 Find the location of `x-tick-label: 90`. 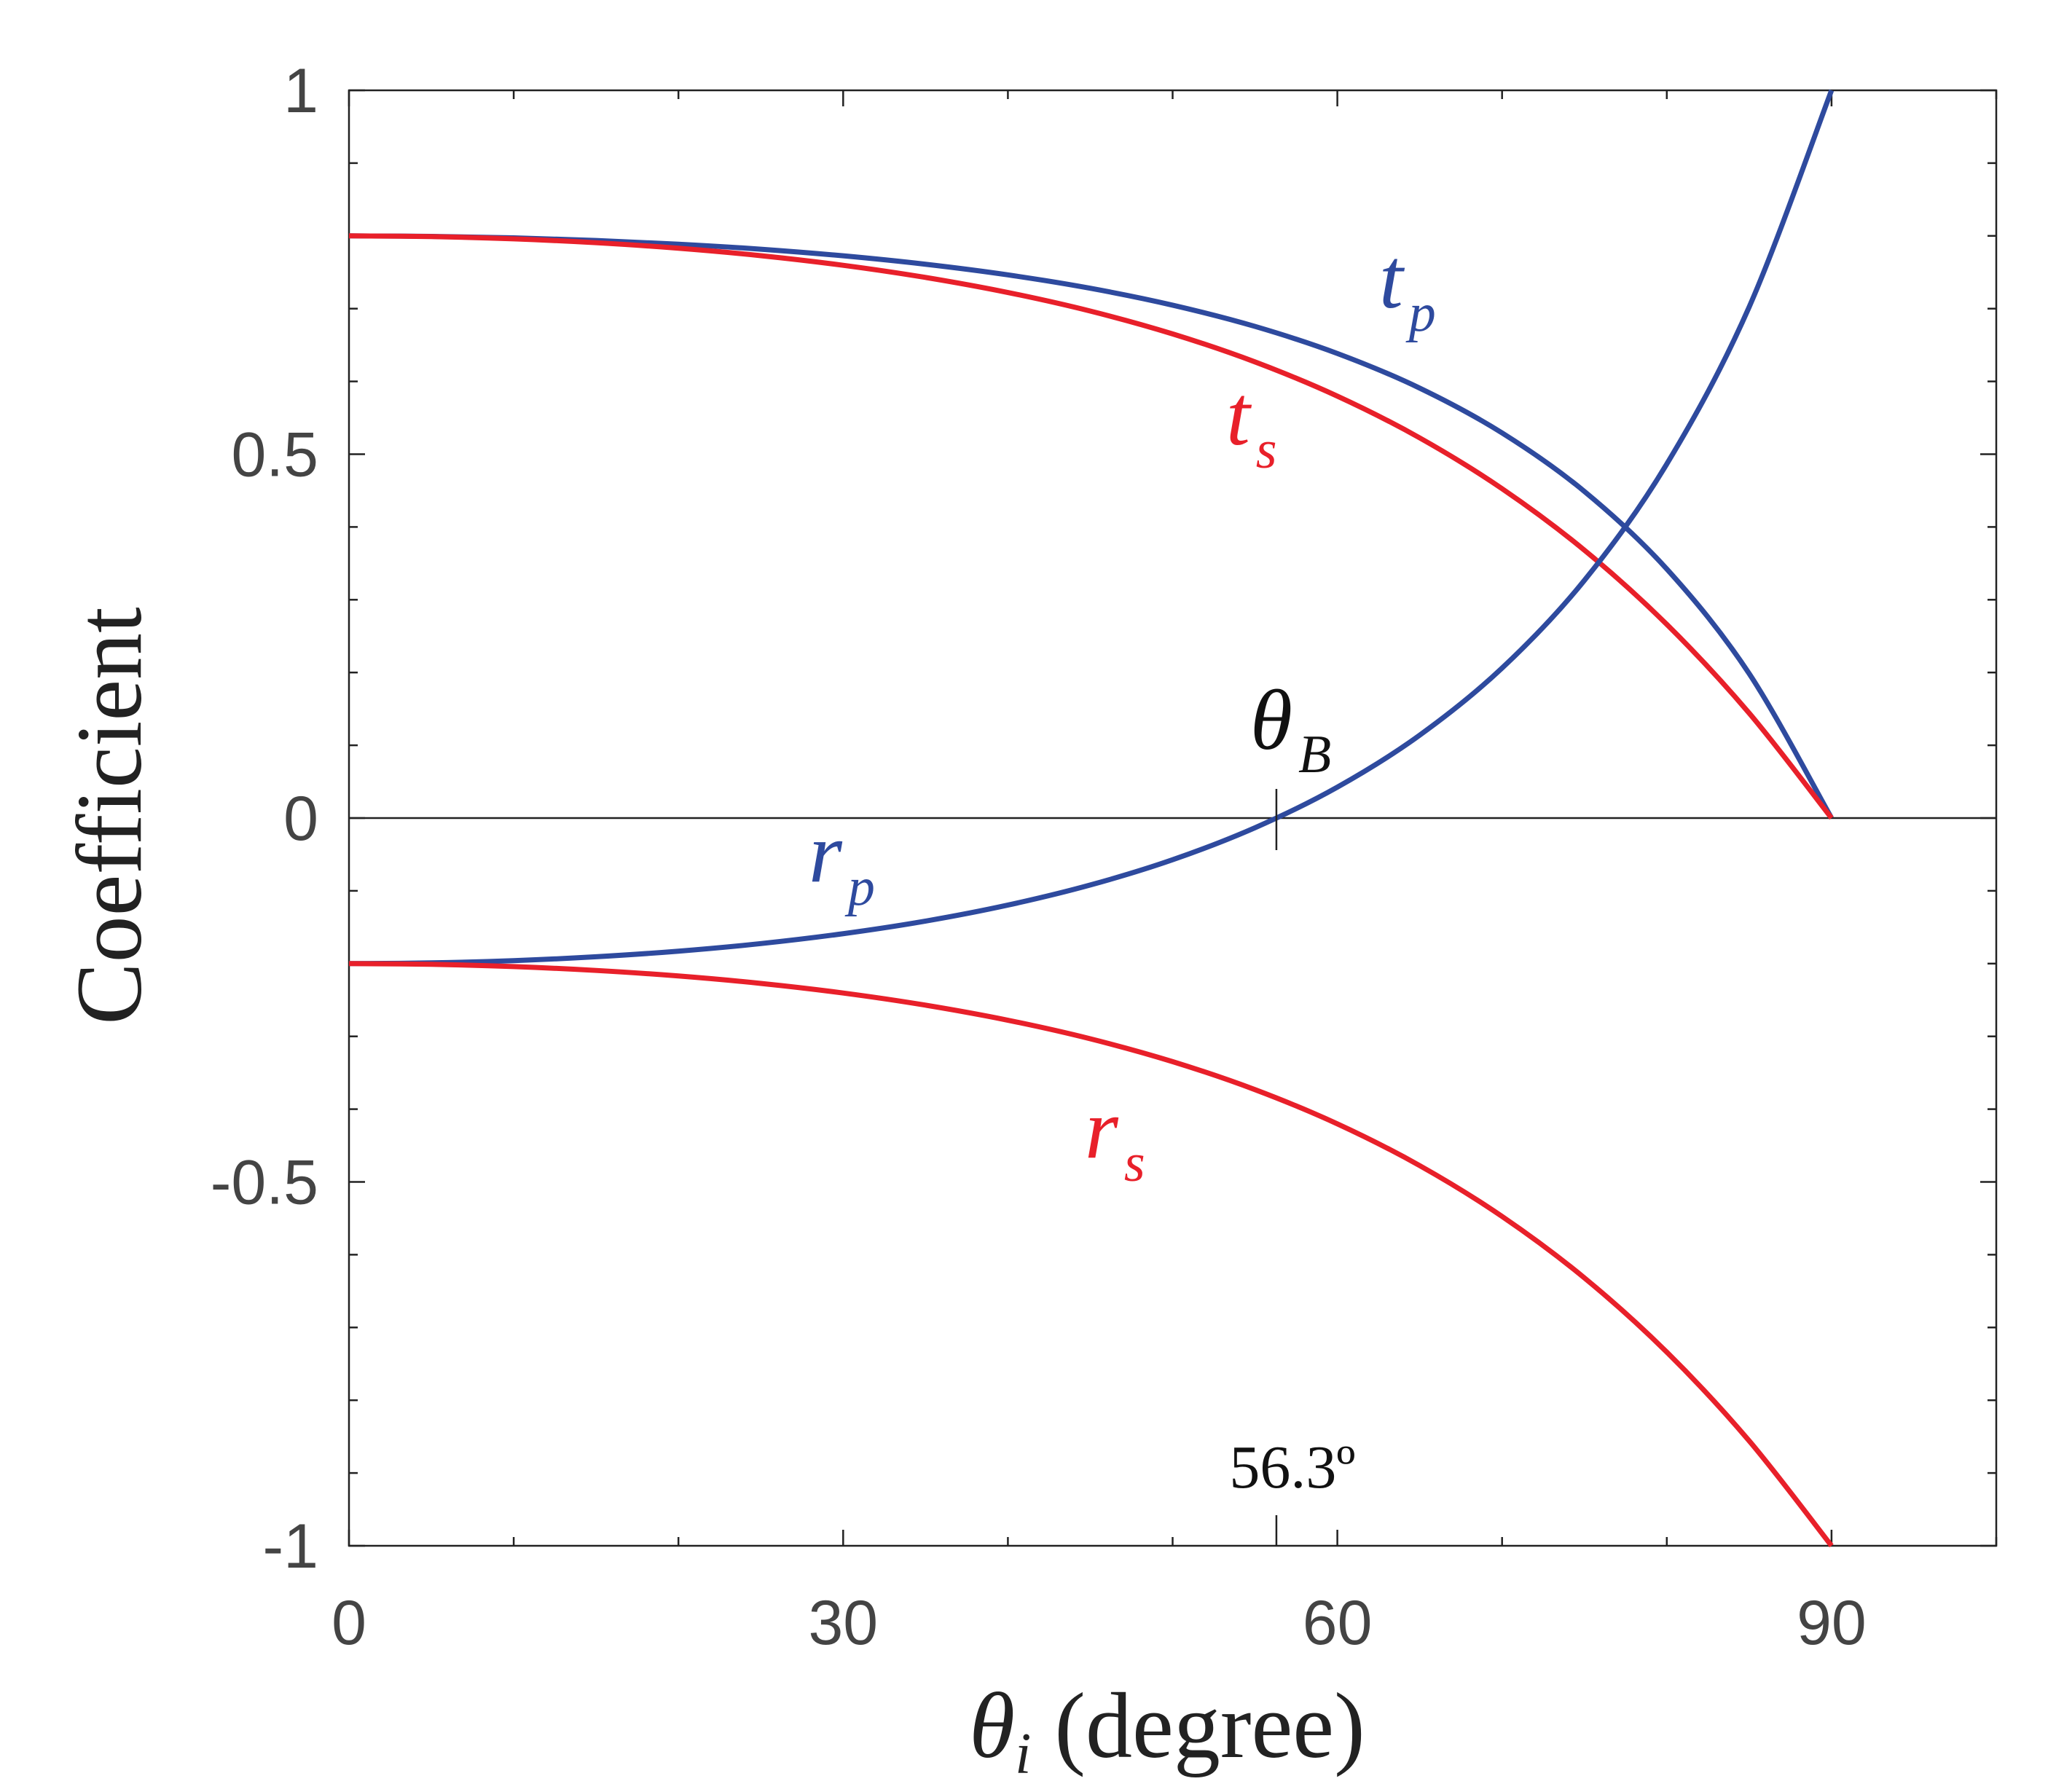

x-tick-label: 90 is located at coordinates (1832, 1623).